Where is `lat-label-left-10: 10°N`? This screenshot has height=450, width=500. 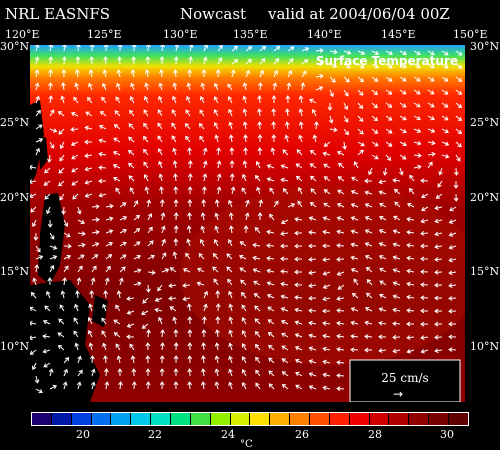 lat-label-left-10: 10°N is located at coordinates (15, 346).